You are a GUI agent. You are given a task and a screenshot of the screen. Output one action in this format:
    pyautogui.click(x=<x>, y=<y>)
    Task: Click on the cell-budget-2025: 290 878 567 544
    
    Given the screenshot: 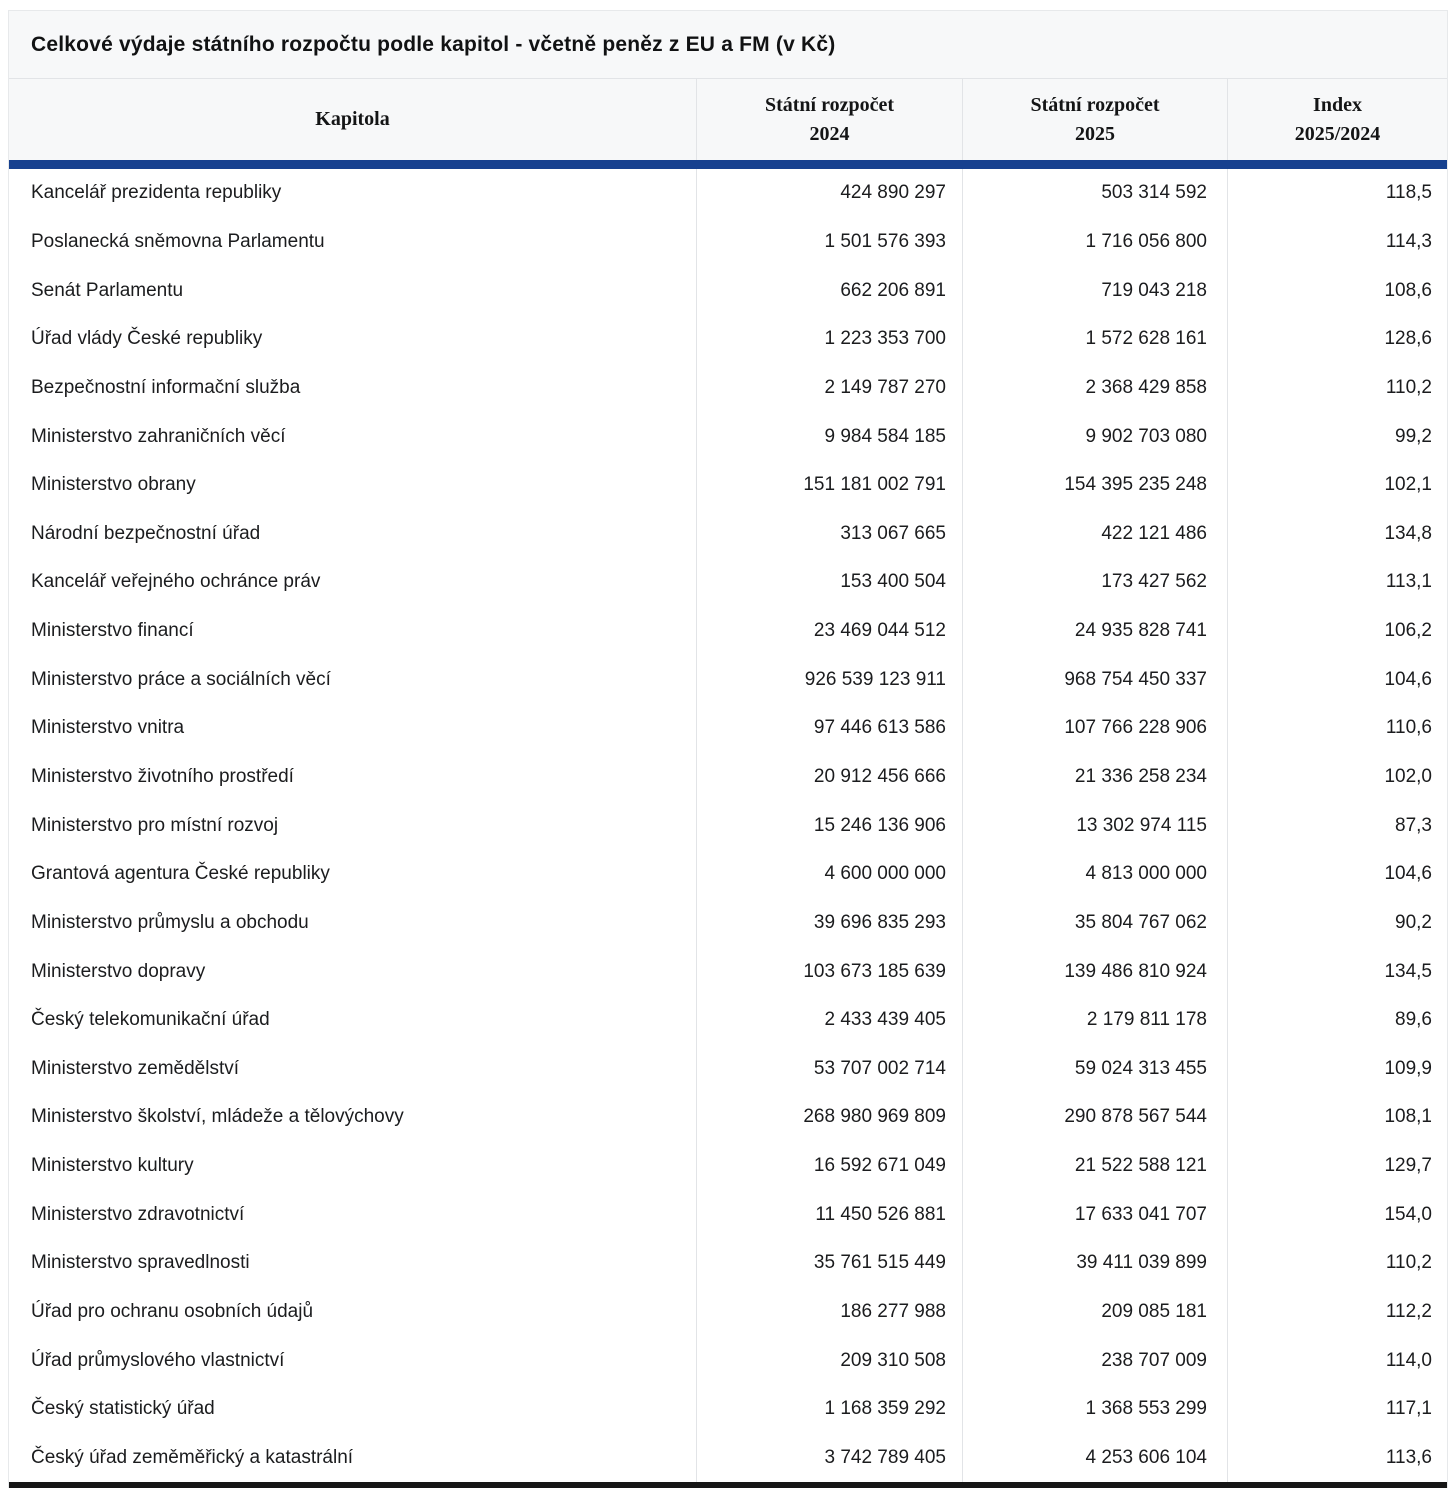 What is the action you would take?
    pyautogui.click(x=1094, y=1117)
    